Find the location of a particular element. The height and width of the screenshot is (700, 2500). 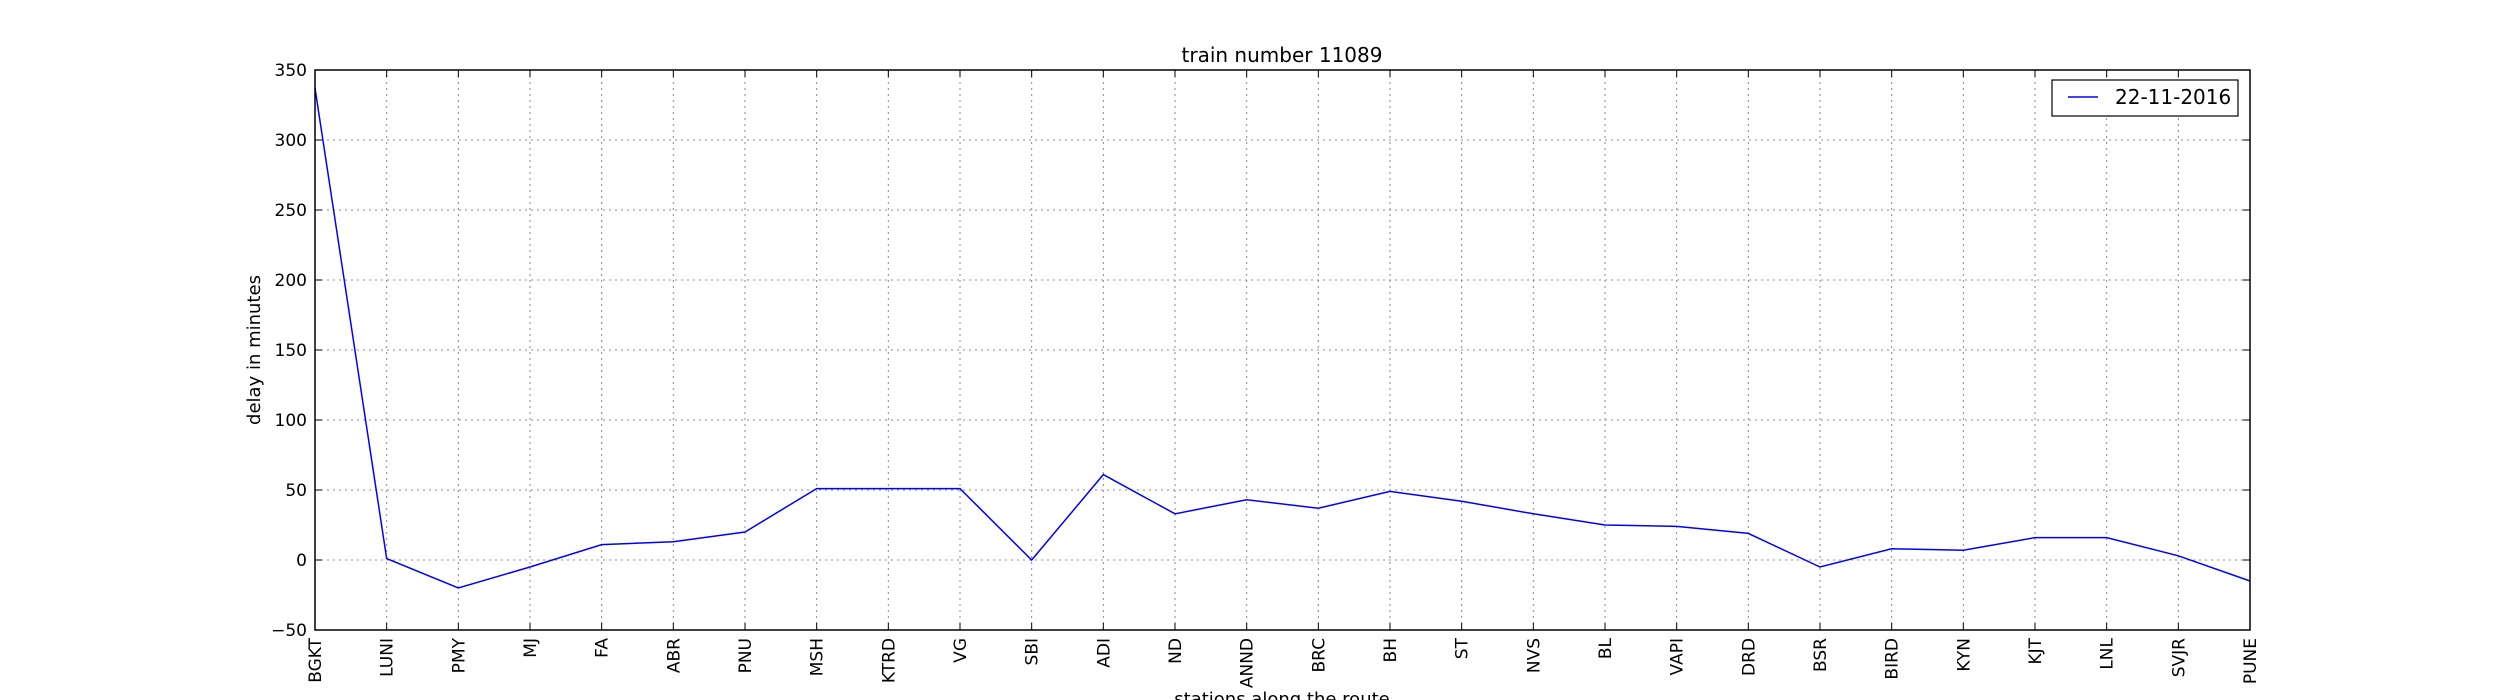

x-tick-label: BIRD is located at coordinates (1893, 659).